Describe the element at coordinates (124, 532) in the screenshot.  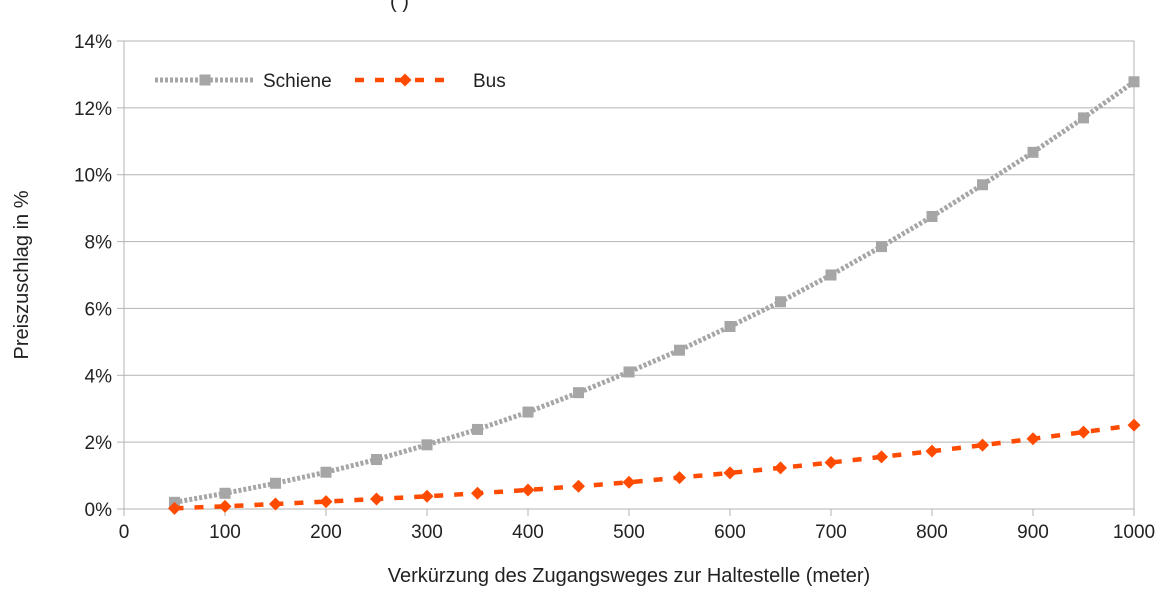
I see `x-tick-label: 0` at that location.